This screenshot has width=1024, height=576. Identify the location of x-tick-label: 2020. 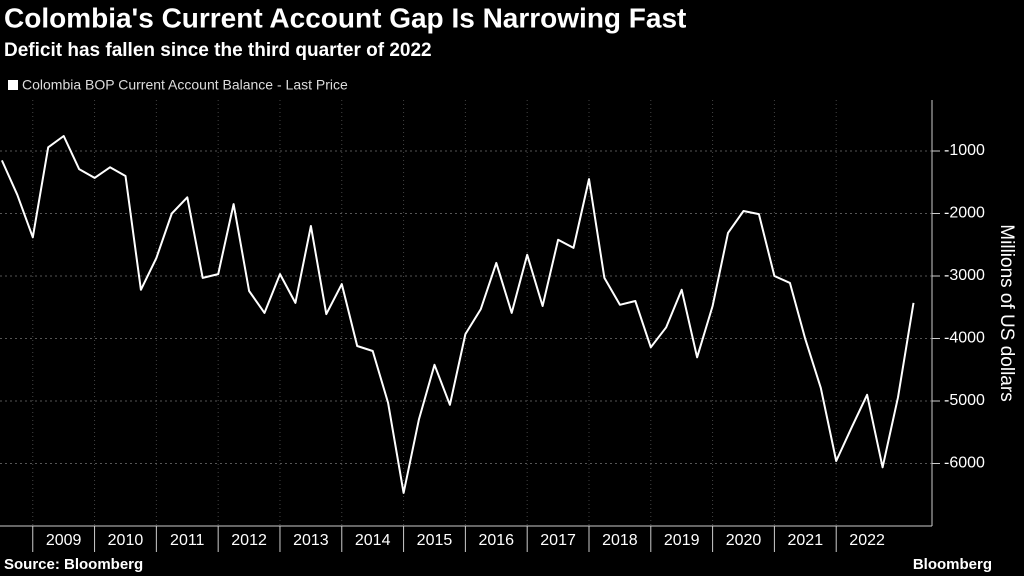
(744, 540).